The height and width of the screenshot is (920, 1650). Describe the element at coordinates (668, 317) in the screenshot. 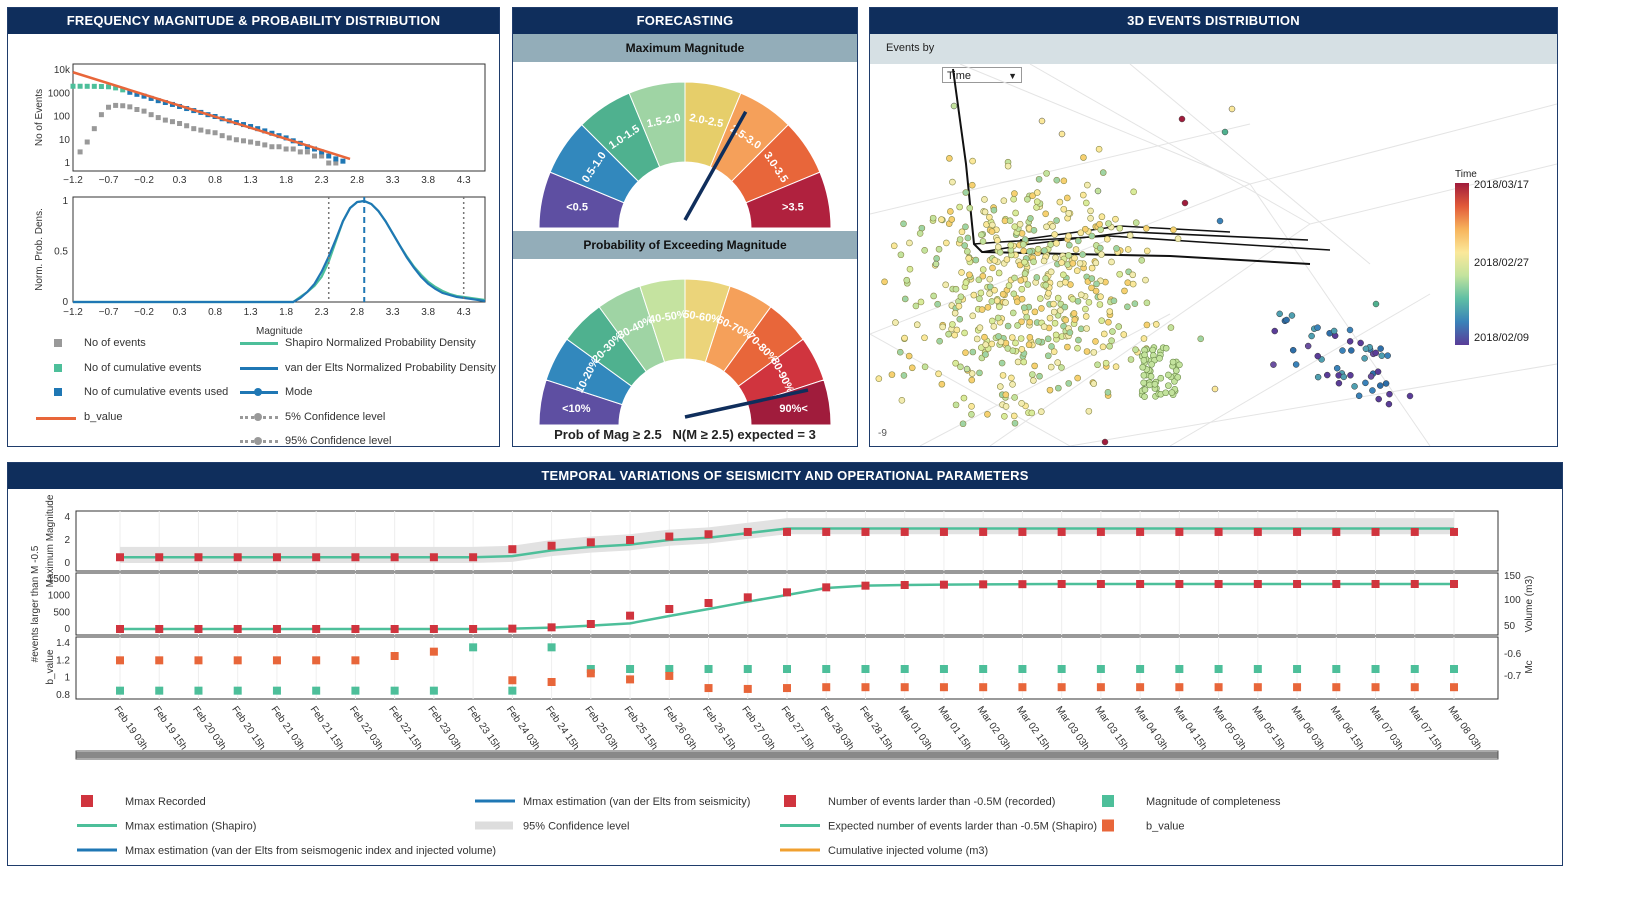

I see `gauge-label: 40-50%` at that location.